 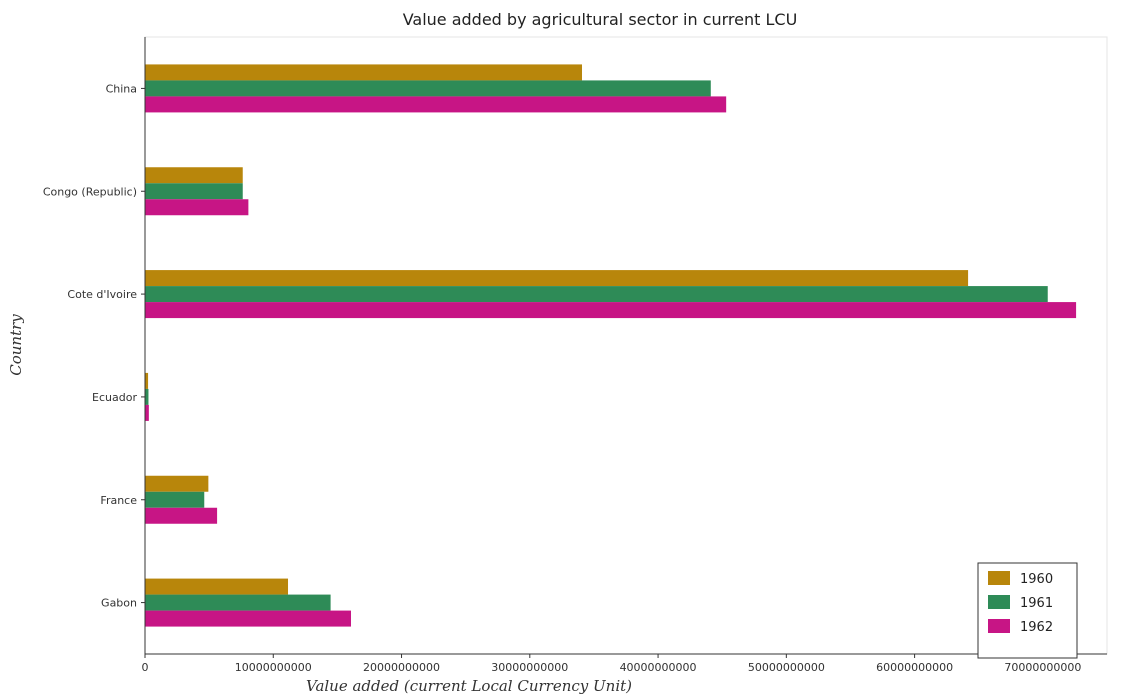 I want to click on y-tick-label: France, so click(x=118, y=500).